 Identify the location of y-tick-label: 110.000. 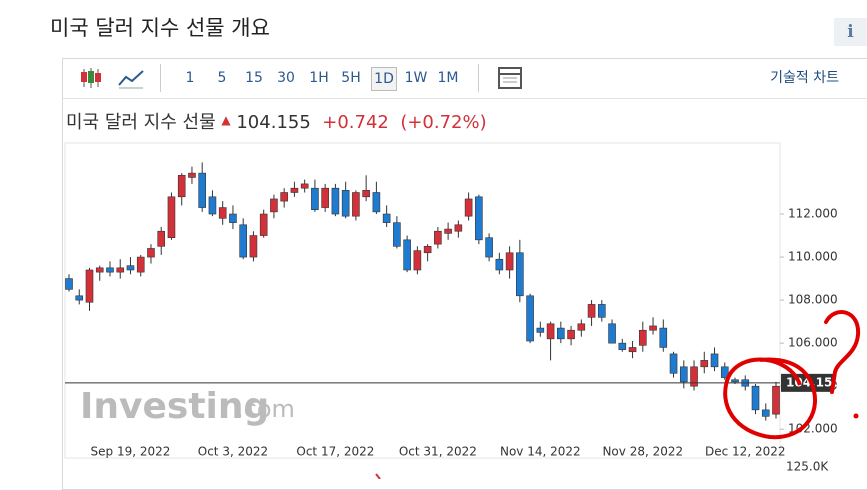
(813, 257).